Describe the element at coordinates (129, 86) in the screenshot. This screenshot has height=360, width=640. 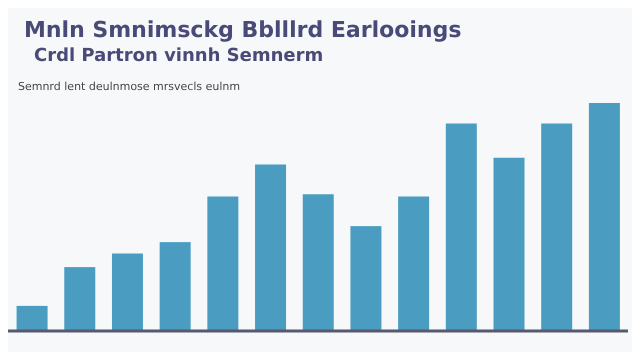
I see `text: Semnrd lent deulnmose mrsvecls eulnm` at that location.